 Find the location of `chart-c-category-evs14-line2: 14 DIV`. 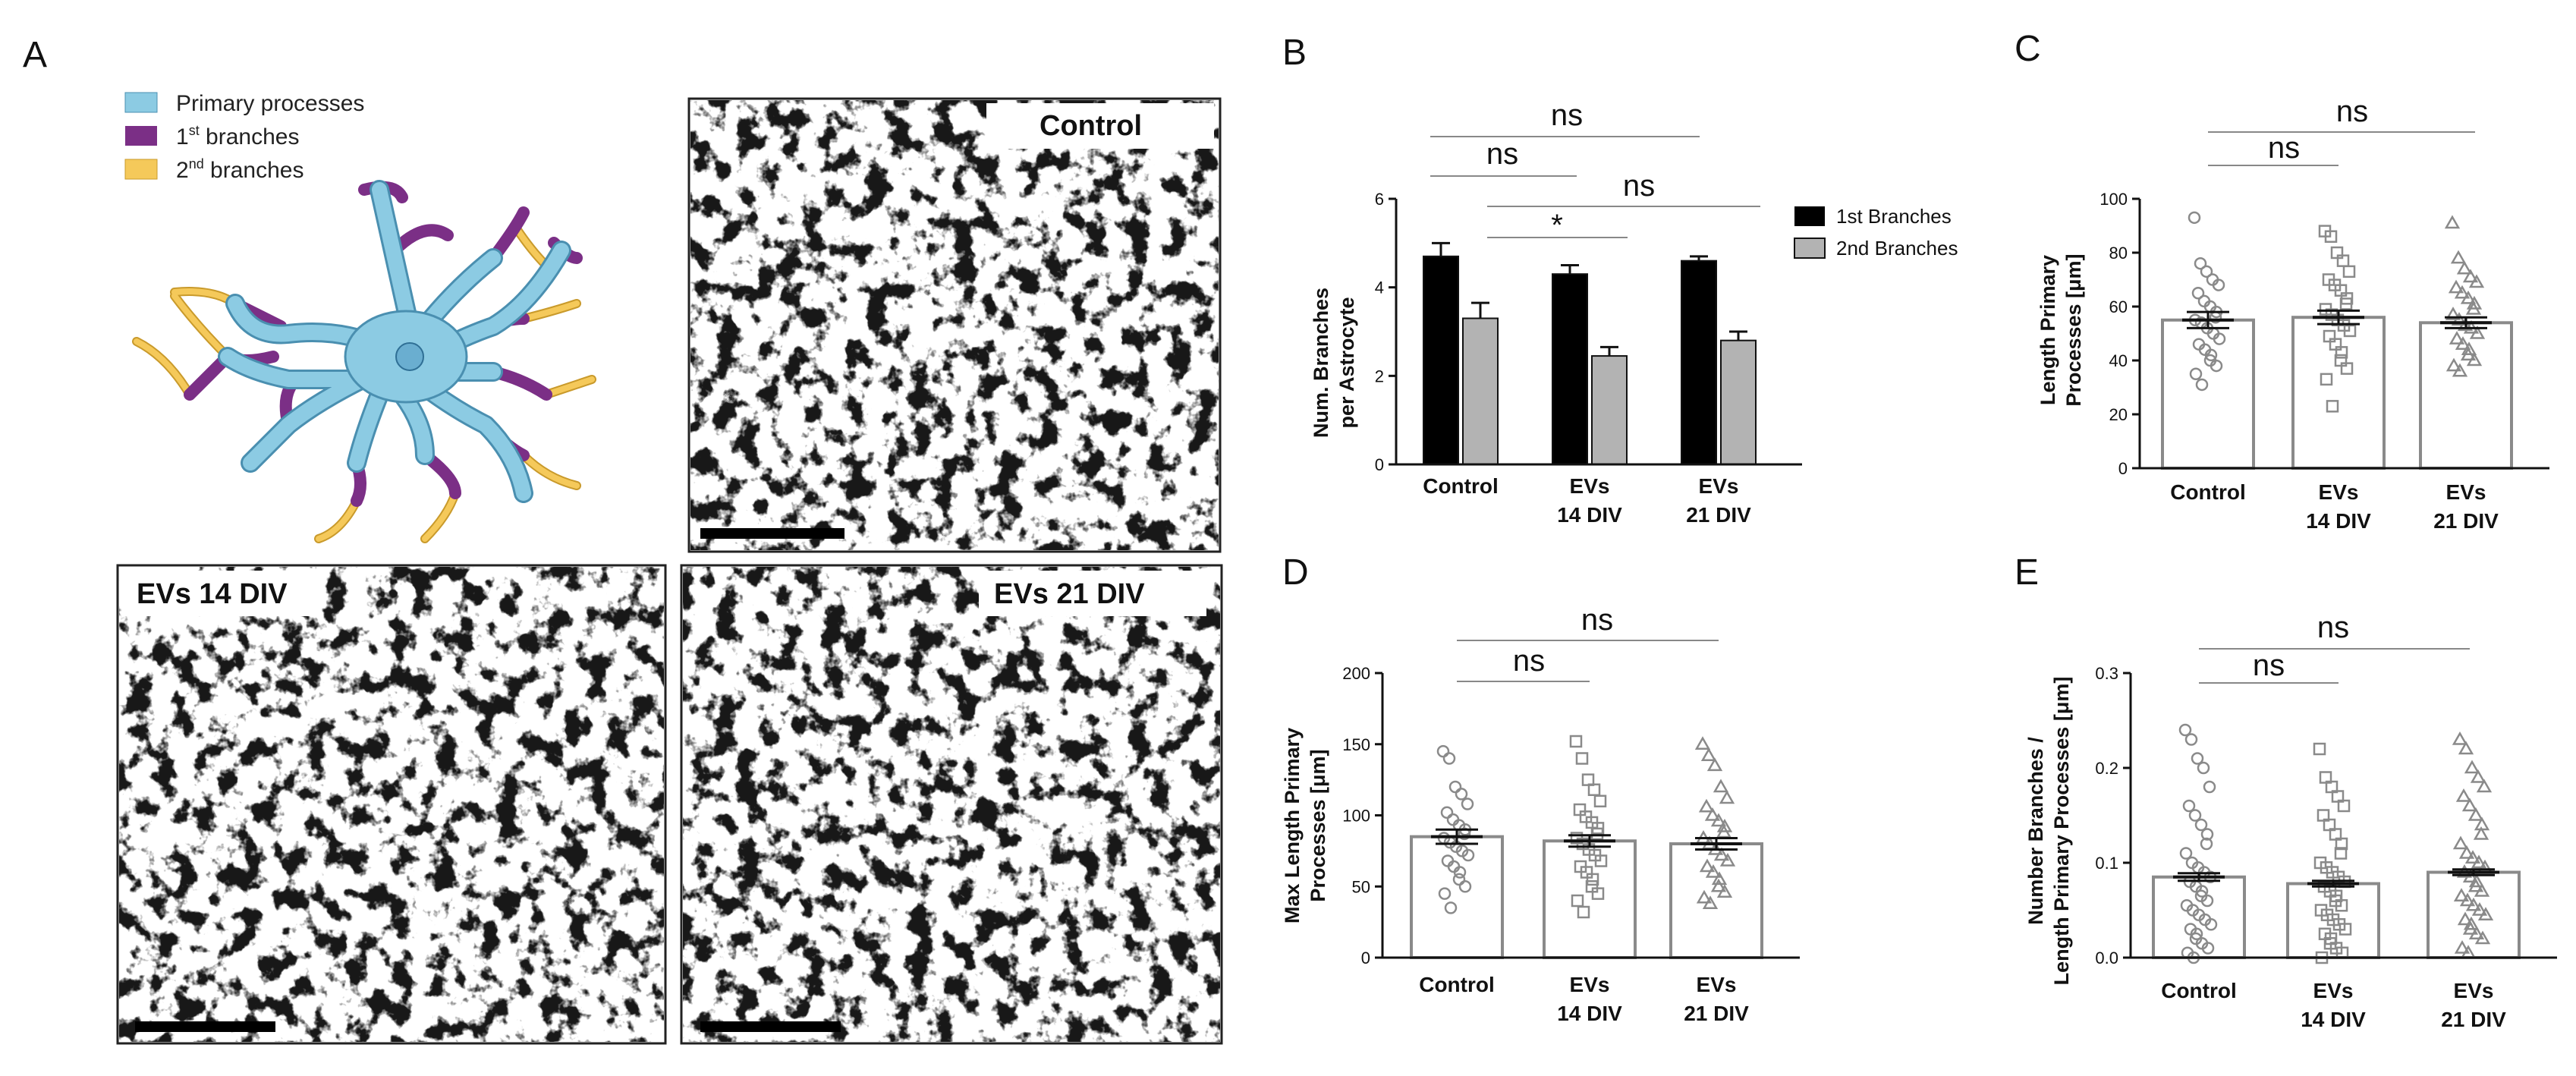

chart-c-category-evs14-line2: 14 DIV is located at coordinates (2338, 521).